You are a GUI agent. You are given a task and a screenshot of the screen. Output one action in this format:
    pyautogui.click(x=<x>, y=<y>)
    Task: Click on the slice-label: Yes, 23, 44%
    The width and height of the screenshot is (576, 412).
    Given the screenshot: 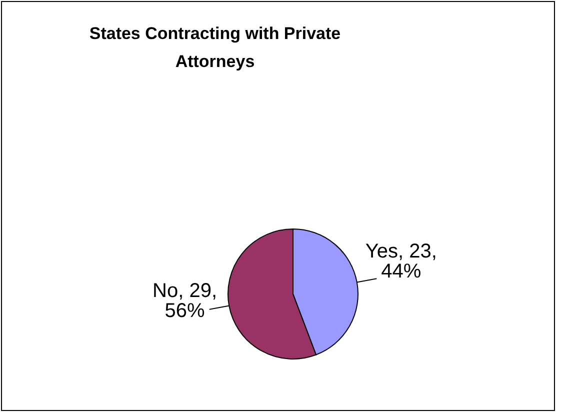 What is the action you would take?
    pyautogui.click(x=401, y=261)
    